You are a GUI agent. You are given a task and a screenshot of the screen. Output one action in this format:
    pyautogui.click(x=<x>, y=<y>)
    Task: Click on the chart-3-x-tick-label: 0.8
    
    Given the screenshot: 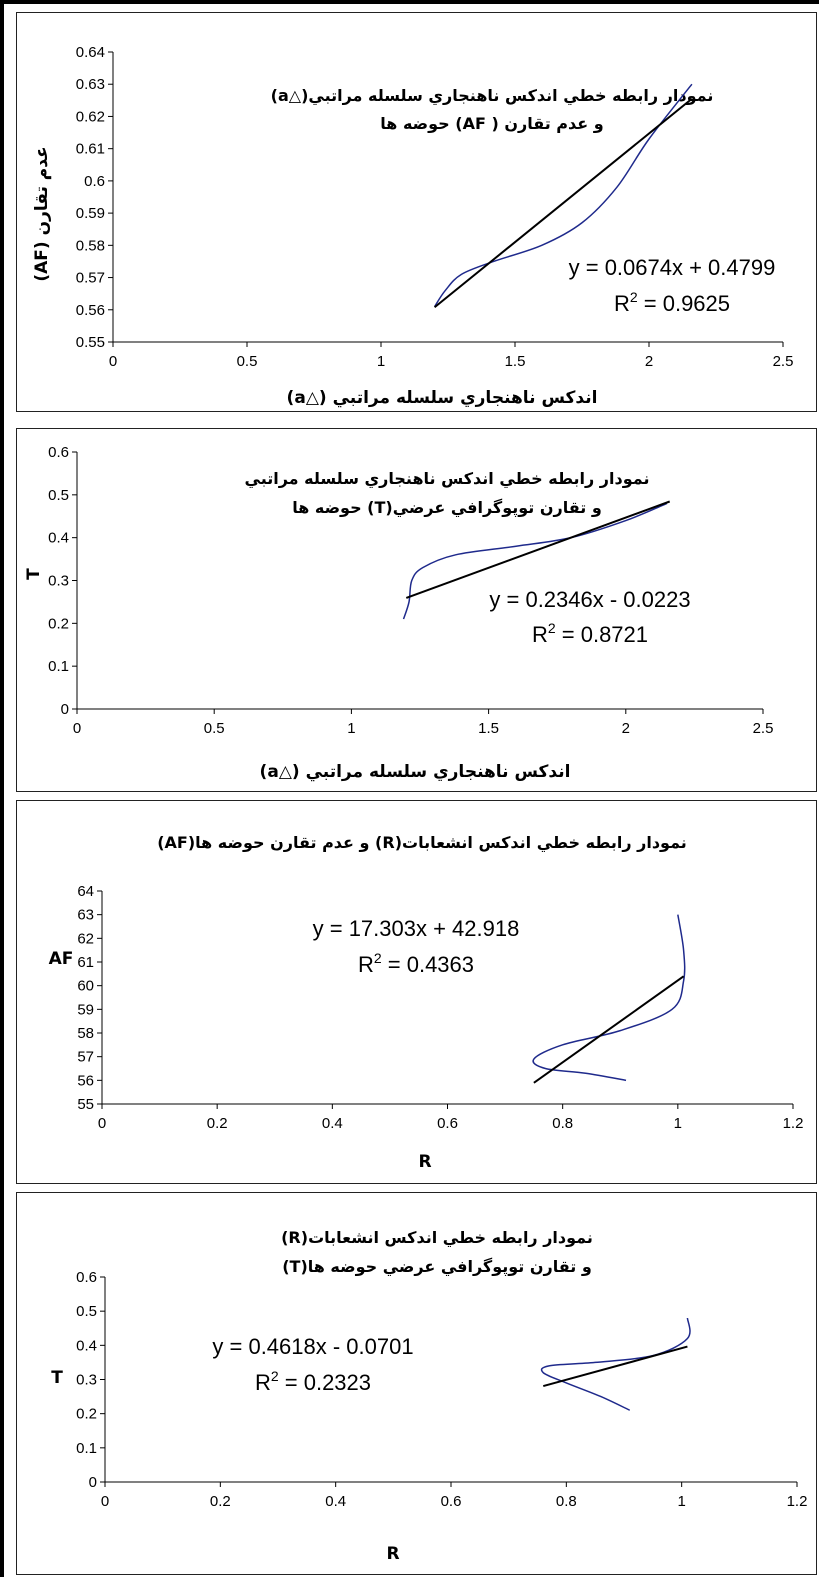 What is the action you would take?
    pyautogui.click(x=562, y=1123)
    